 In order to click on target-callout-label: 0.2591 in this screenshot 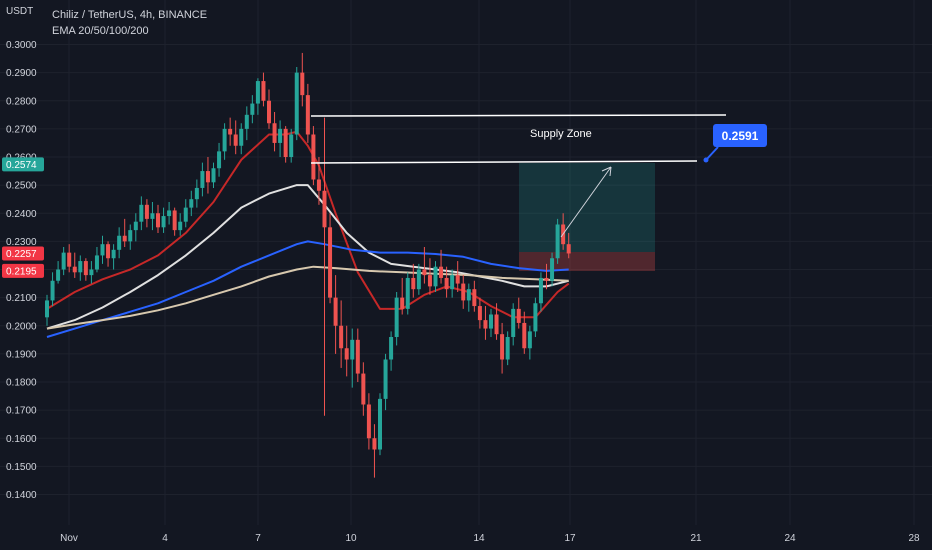, I will do `click(740, 136)`.